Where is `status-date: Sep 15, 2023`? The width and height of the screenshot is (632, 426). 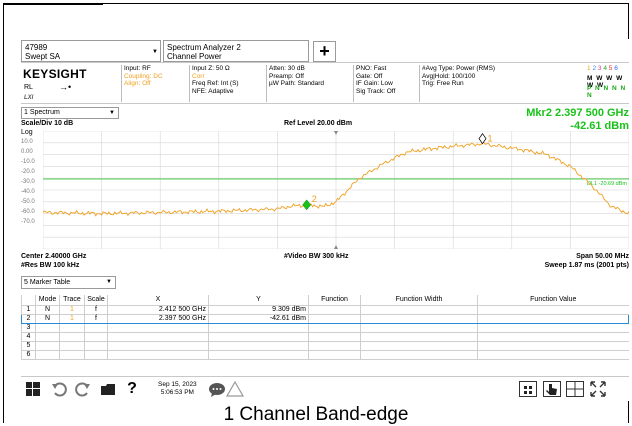 status-date: Sep 15, 2023 is located at coordinates (177, 384).